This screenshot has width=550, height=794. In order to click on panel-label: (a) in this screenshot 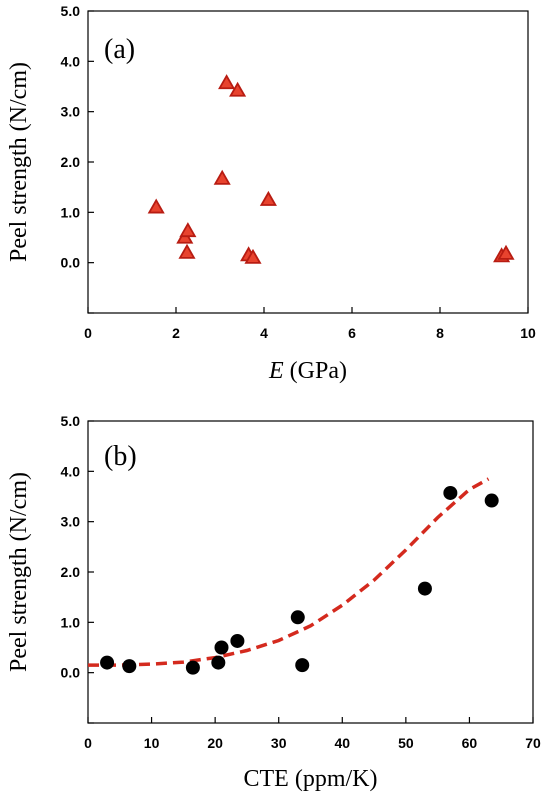, I will do `click(119, 49)`.